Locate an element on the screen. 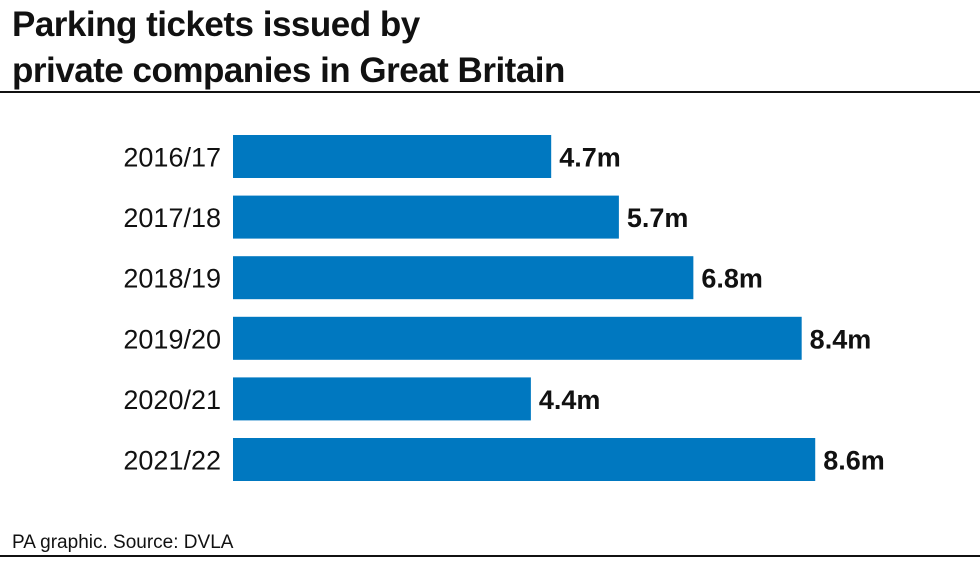 The height and width of the screenshot is (561, 980). data-label: 8.4m is located at coordinates (841, 339).